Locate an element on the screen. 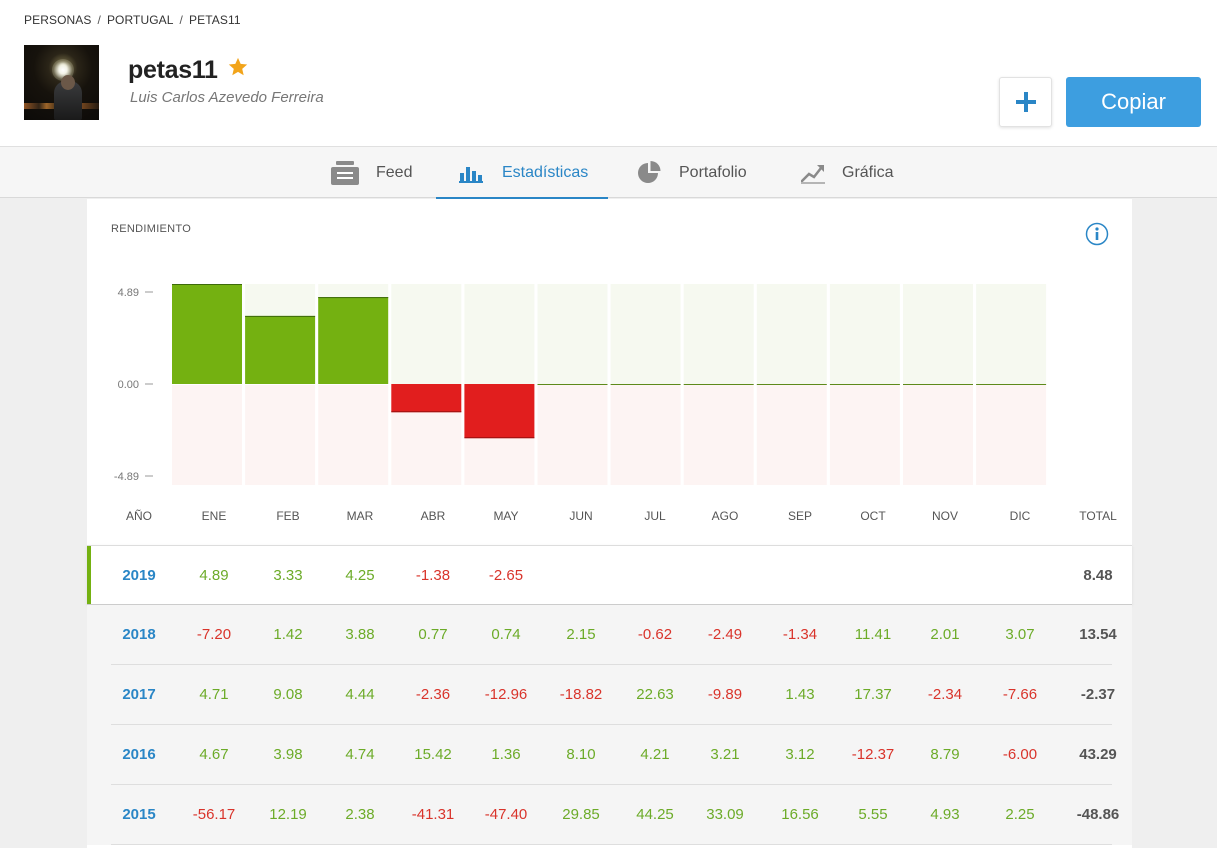  monthly-return-cell: 2.15 is located at coordinates (581, 634).